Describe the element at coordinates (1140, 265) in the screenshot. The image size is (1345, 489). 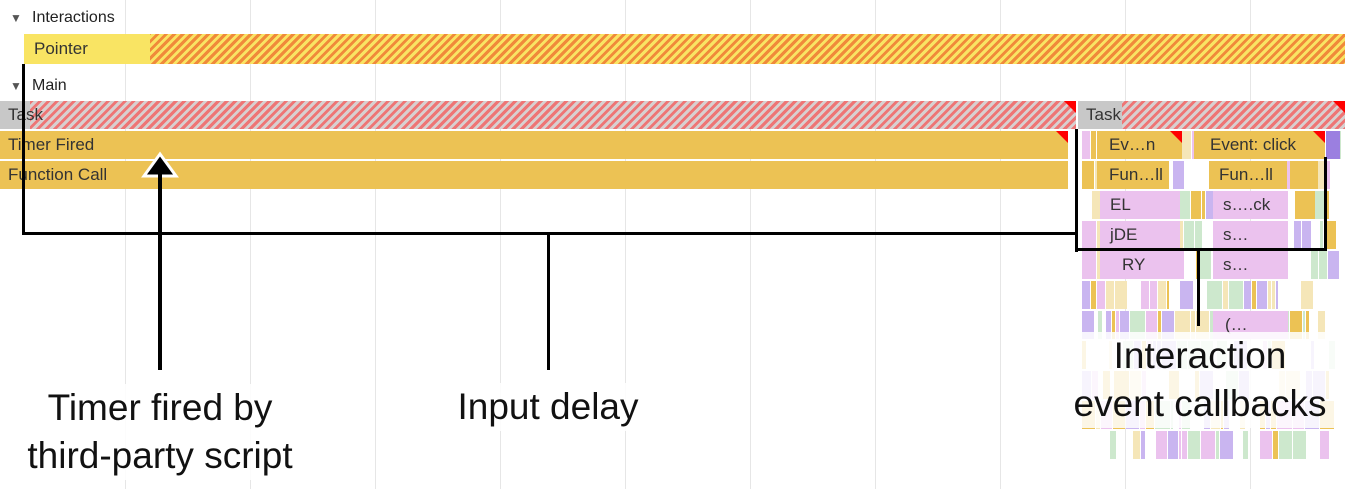
I see `function-bar: RY` at that location.